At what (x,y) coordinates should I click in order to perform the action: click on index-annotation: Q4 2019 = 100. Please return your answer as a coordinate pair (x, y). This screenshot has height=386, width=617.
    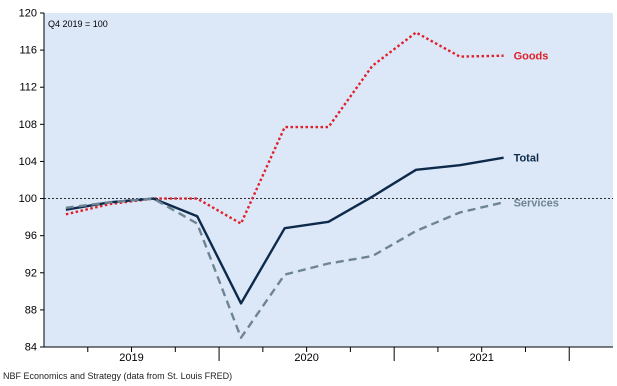
    Looking at the image, I should click on (78, 24).